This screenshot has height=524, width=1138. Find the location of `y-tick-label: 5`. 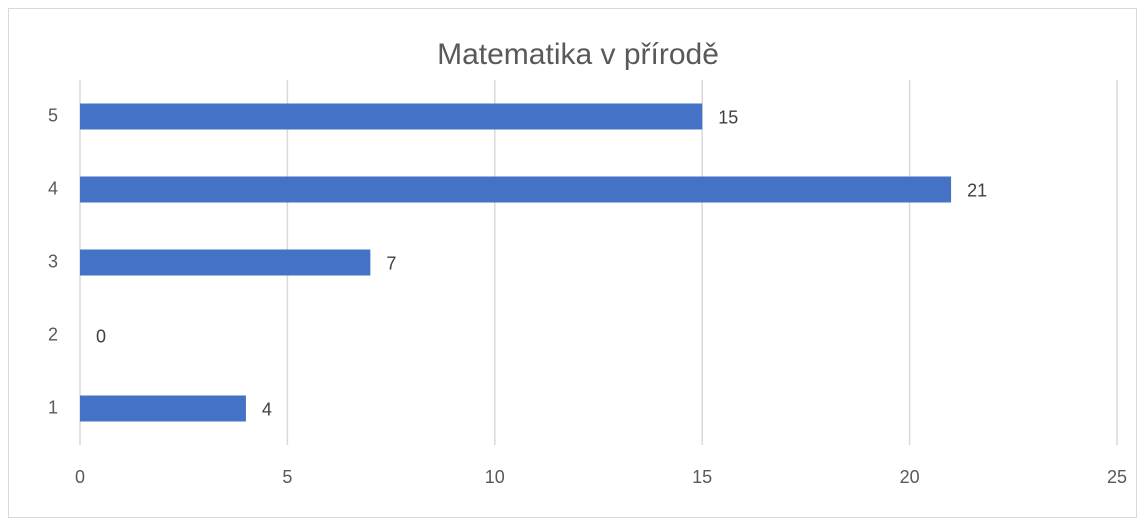

y-tick-label: 5 is located at coordinates (53, 115).